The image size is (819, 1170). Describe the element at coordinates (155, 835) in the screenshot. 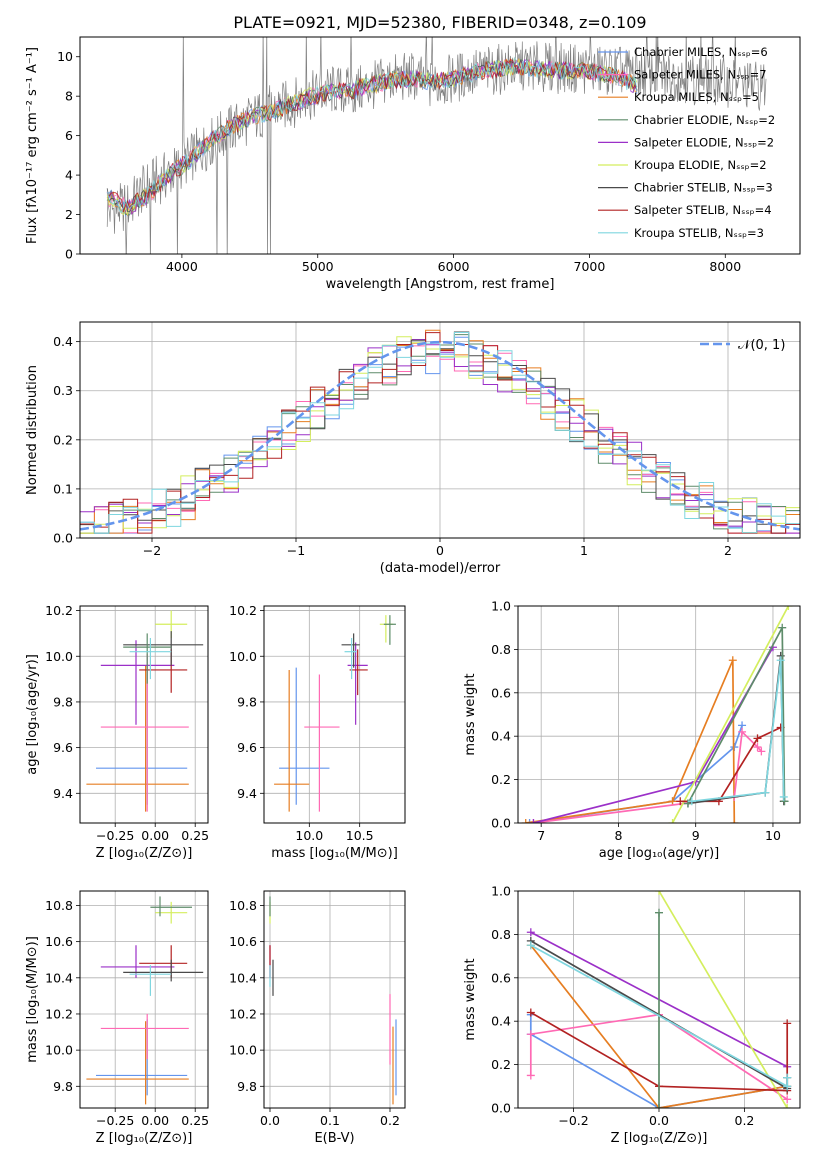

I see `x-tick-label: 0.00` at that location.